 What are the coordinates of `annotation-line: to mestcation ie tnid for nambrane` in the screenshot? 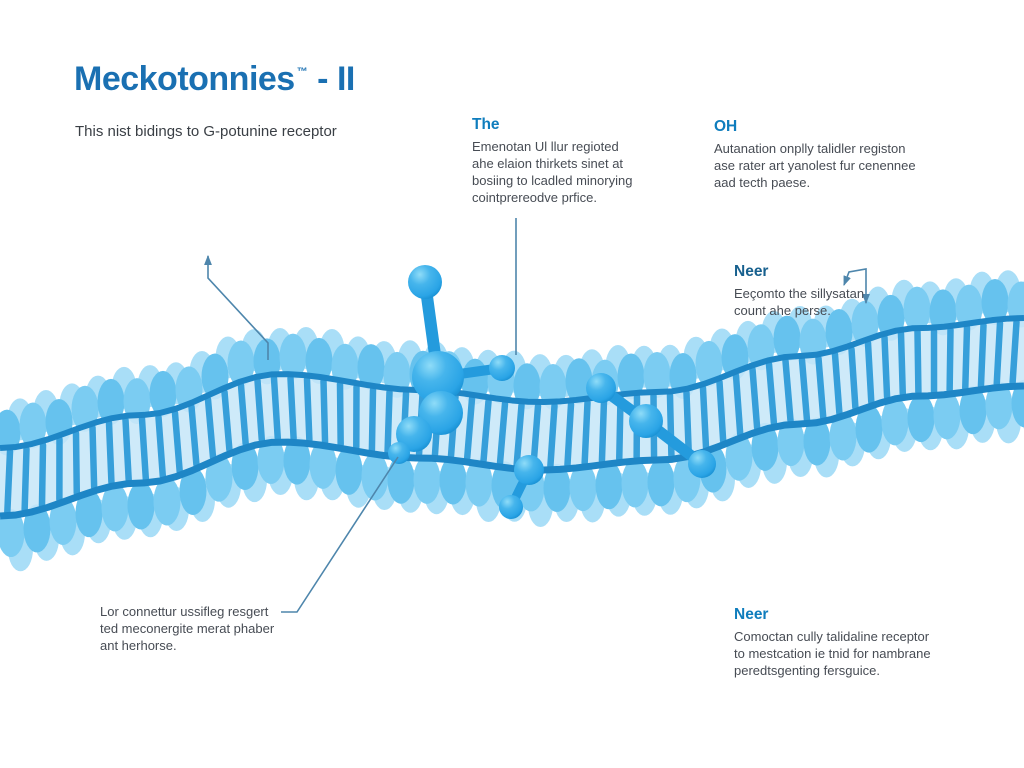 It's located at (832, 653).